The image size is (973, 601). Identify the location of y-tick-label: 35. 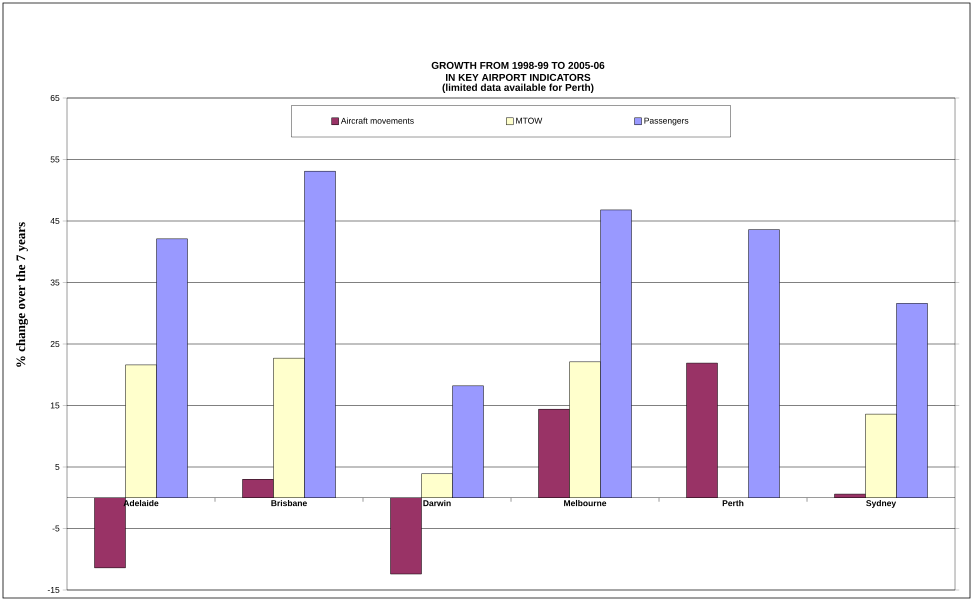
(55, 282).